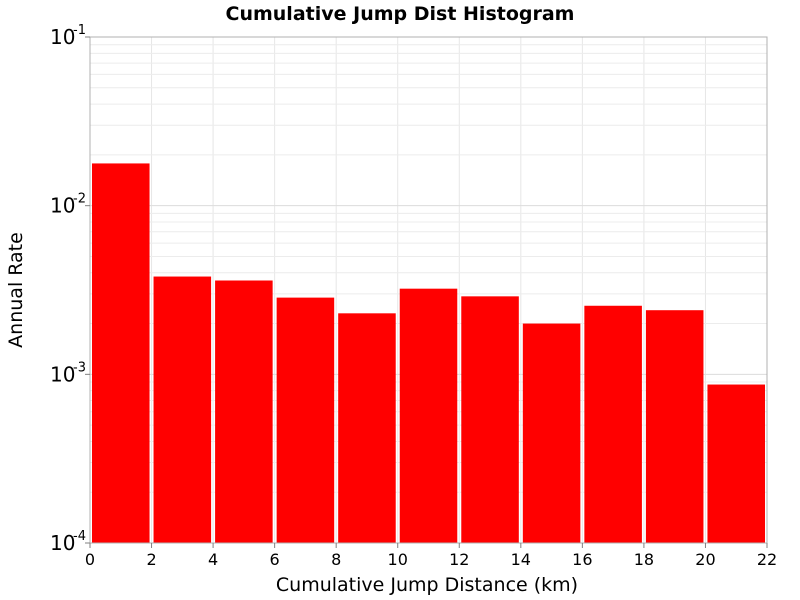  What do you see at coordinates (767, 559) in the screenshot?
I see `x-tick-label: 22` at bounding box center [767, 559].